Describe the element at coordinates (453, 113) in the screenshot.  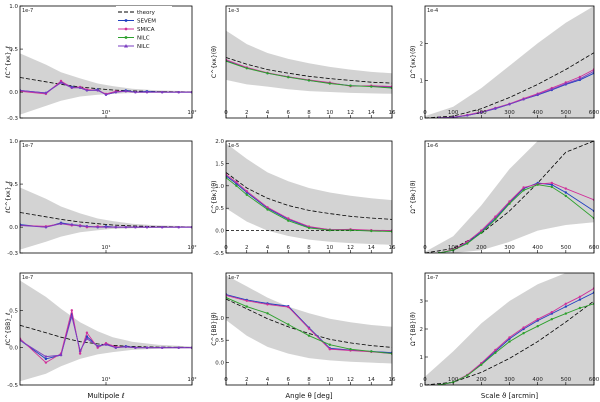
I see `x-tick-label: 100` at that location.